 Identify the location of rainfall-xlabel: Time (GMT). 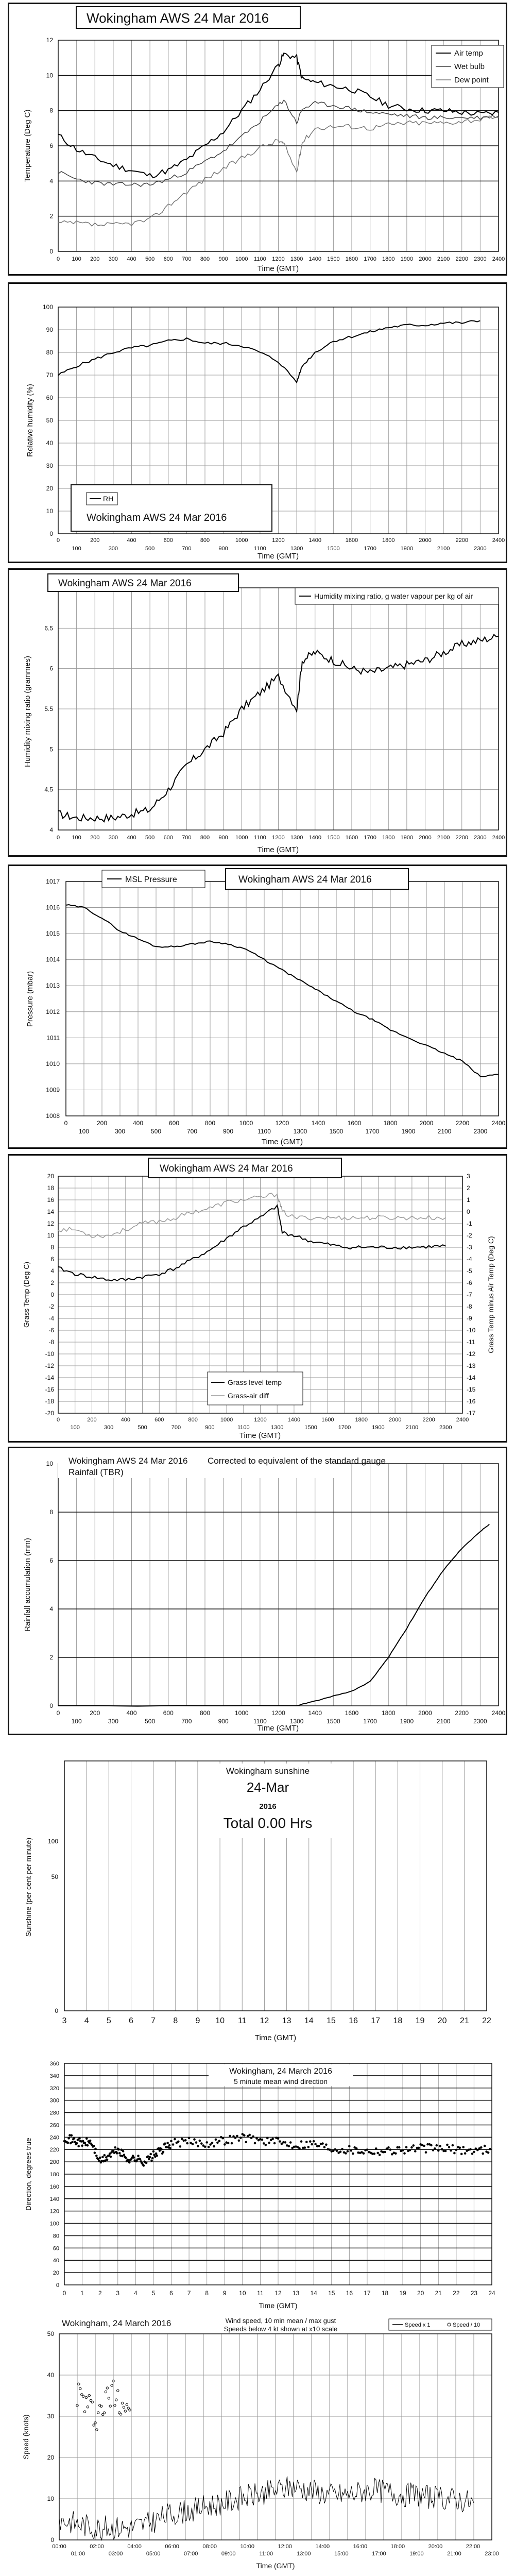
(278, 1728).